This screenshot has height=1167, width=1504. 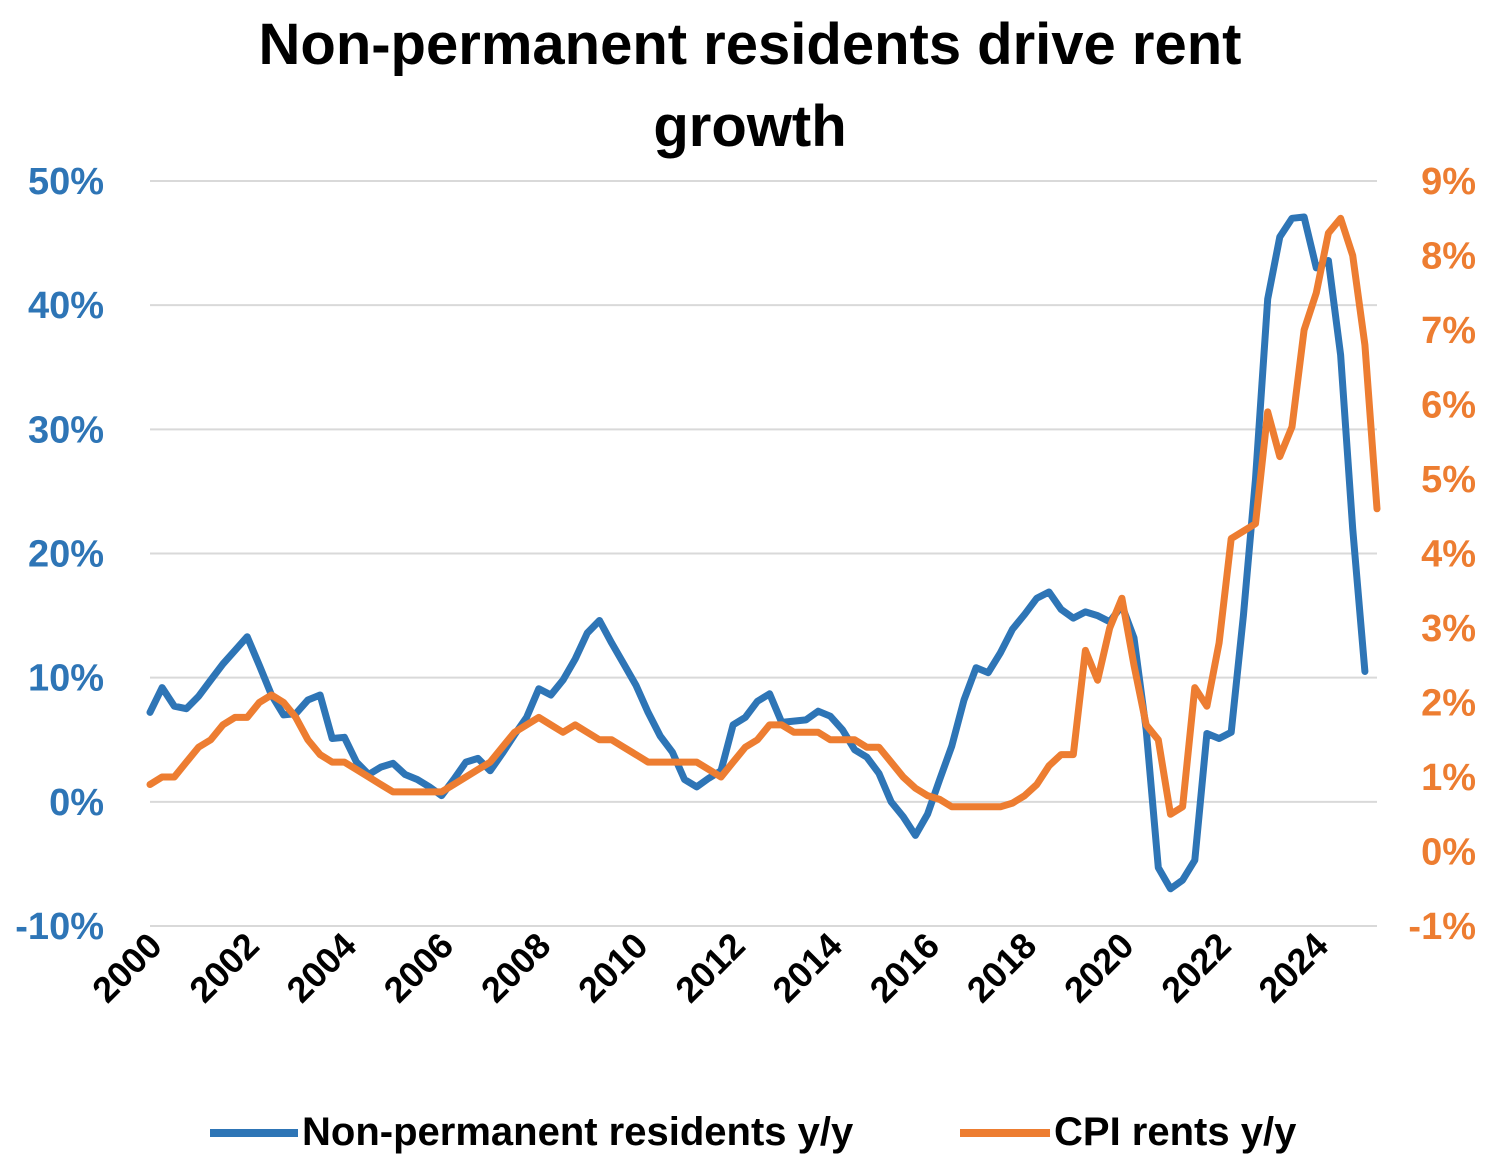 I want to click on right-tick-label: 0%, so click(x=1448, y=853).